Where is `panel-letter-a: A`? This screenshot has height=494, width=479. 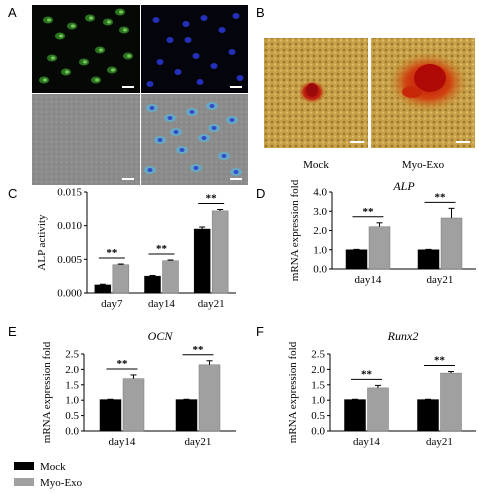 panel-letter-a: A is located at coordinates (12, 12).